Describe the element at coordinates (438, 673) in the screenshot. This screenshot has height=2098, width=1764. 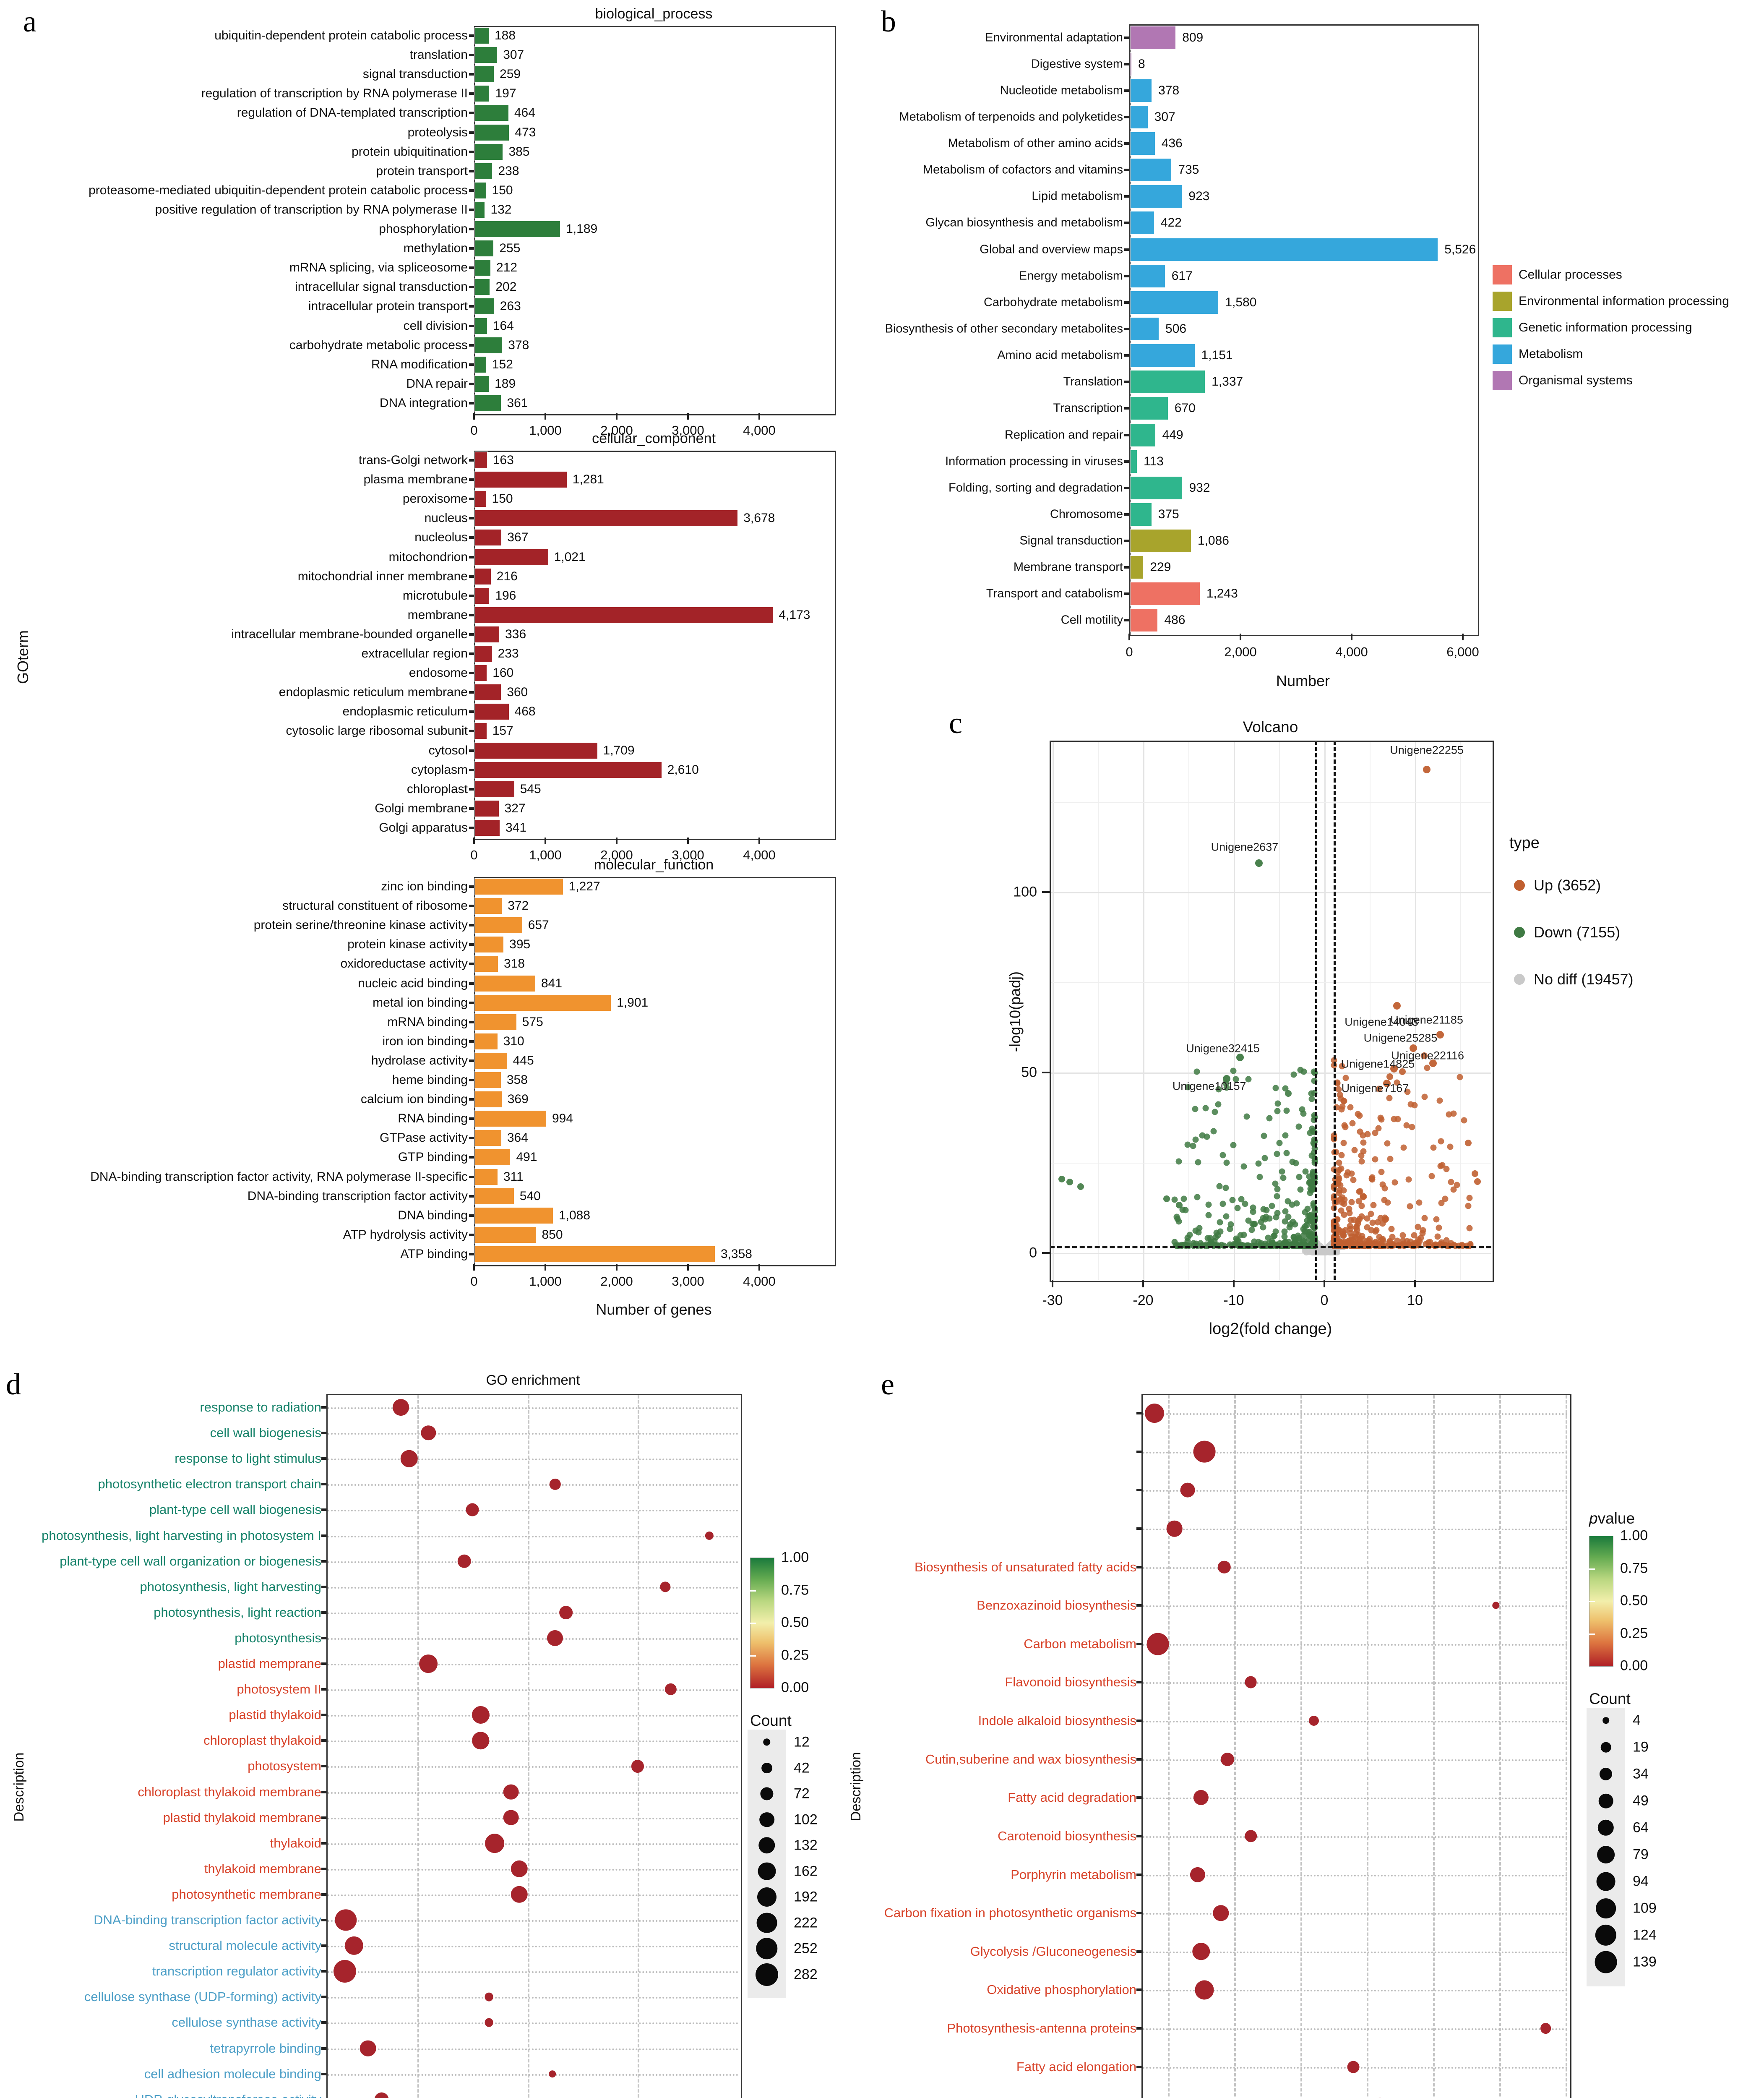
I see `bar-category-label: endosome` at that location.